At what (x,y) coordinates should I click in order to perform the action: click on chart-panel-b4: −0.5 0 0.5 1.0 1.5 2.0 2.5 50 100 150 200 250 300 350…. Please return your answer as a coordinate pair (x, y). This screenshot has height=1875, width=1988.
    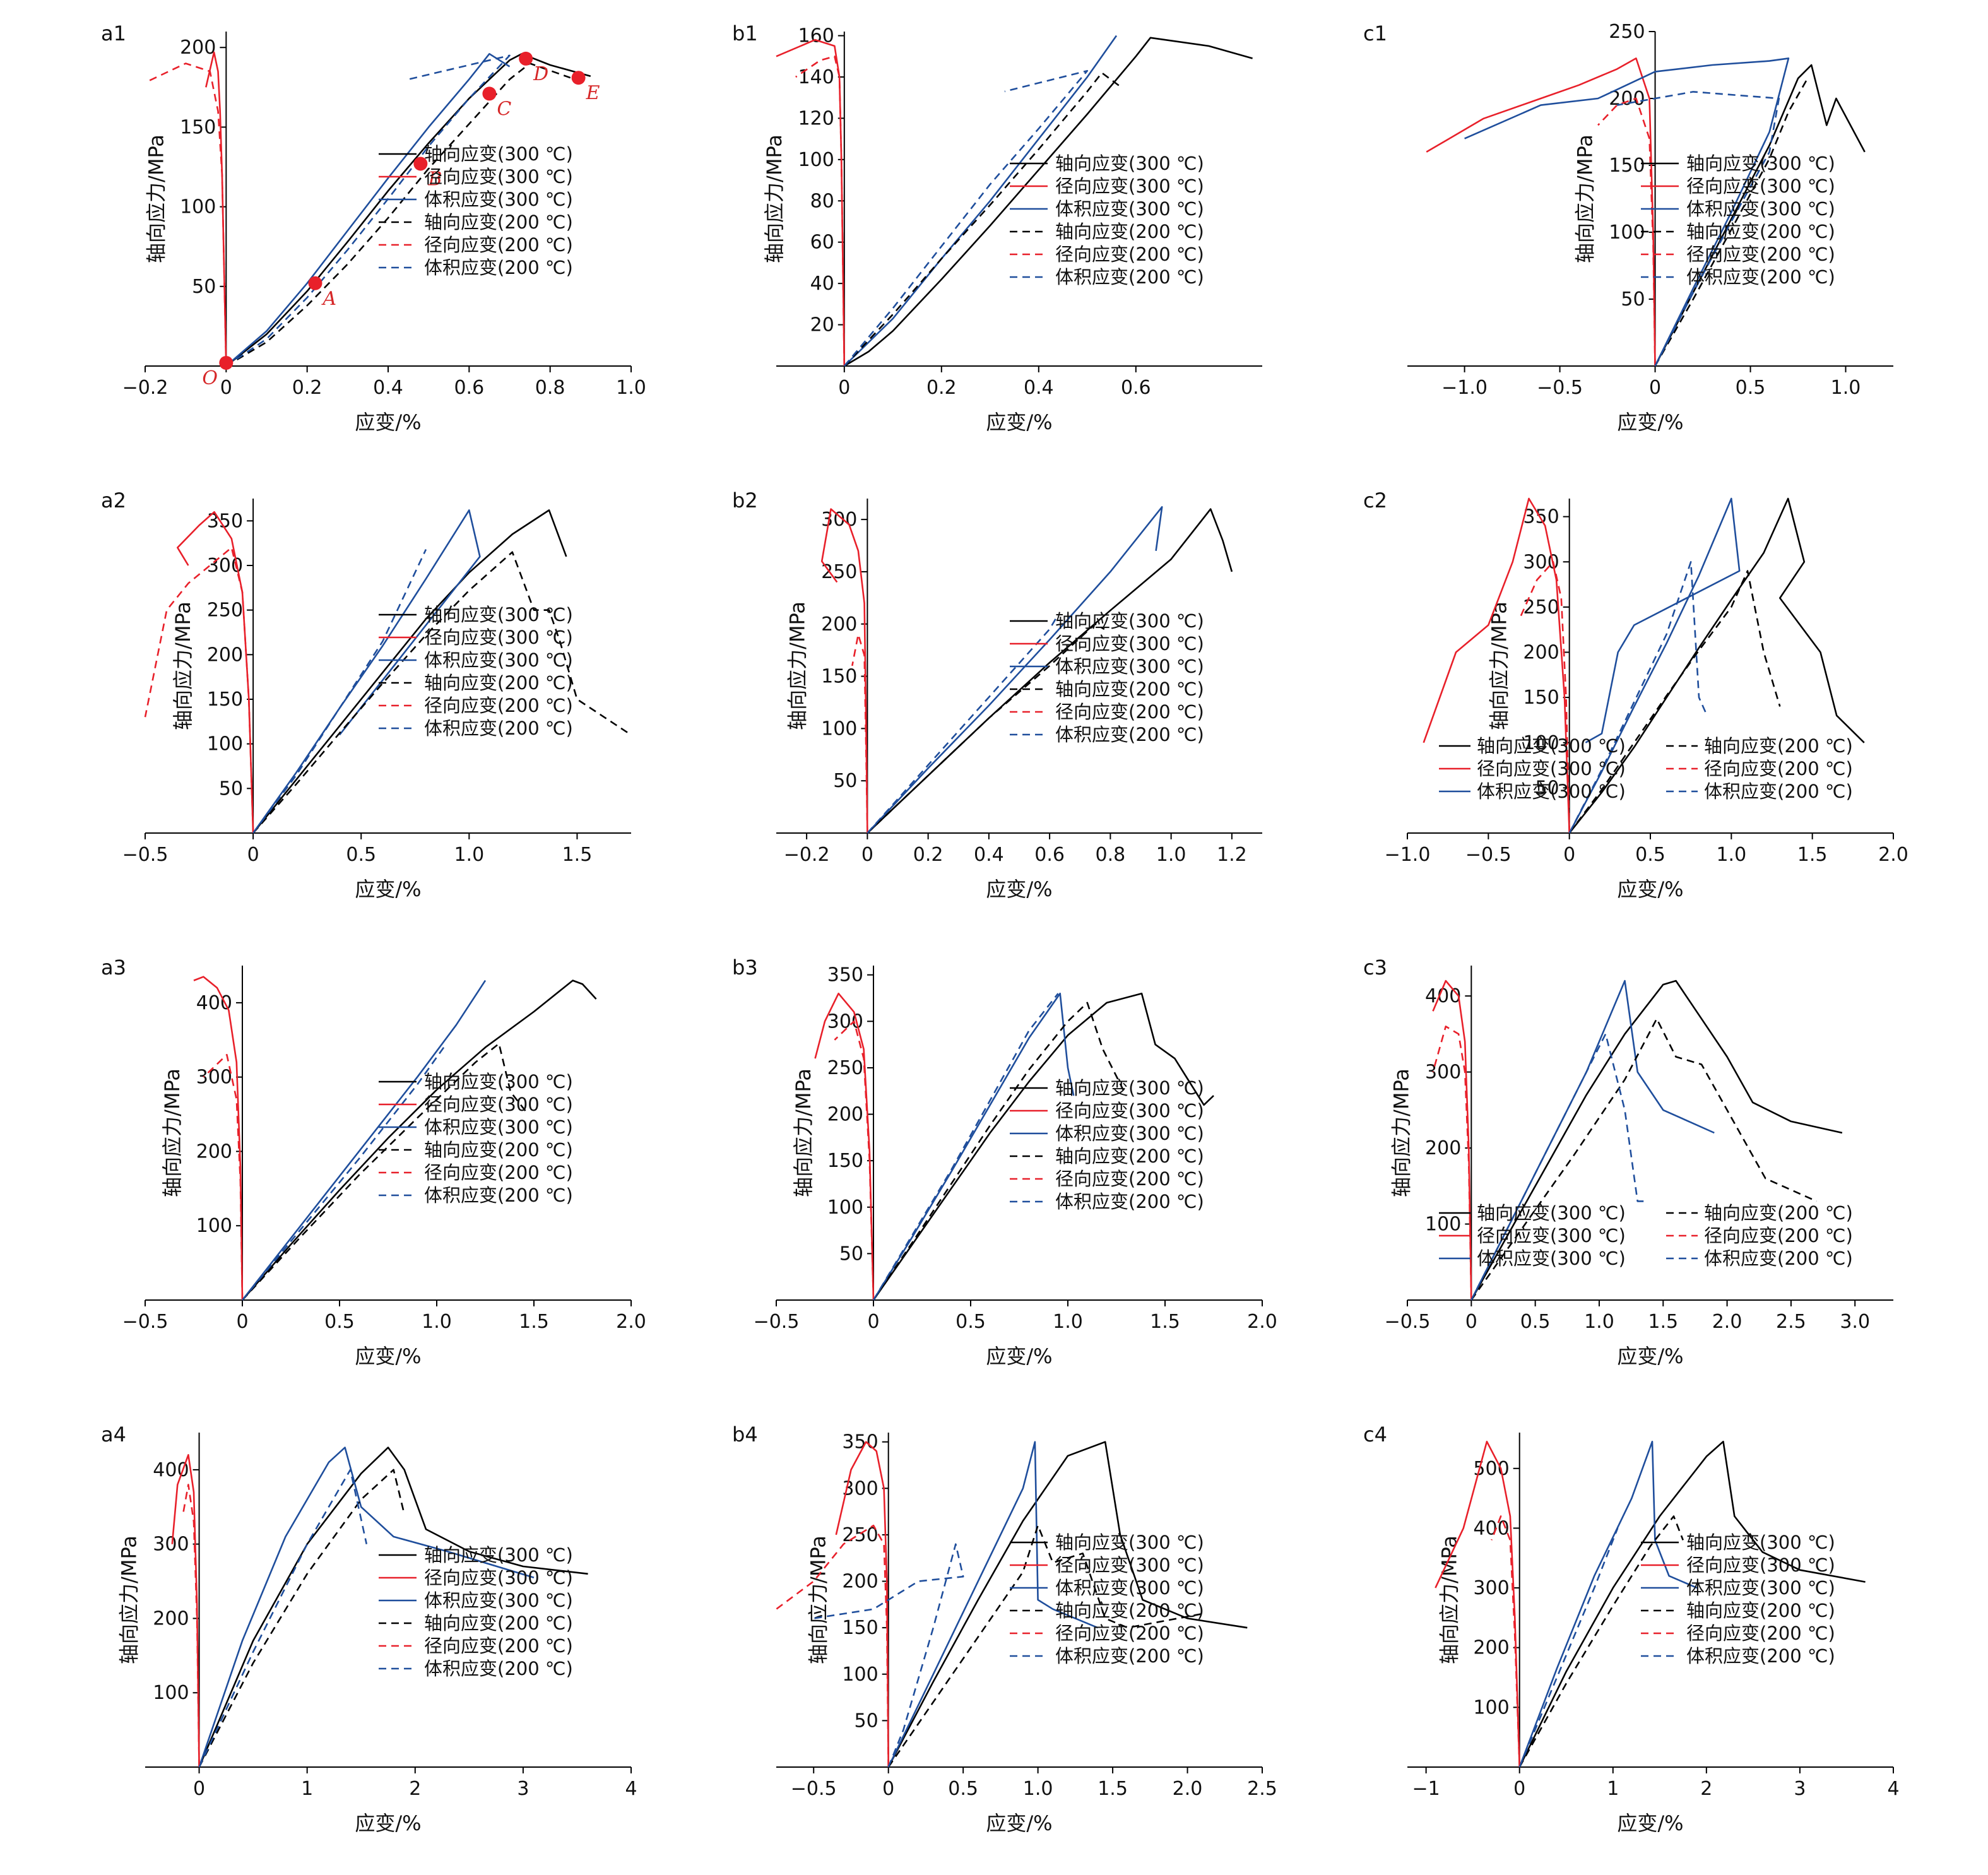
    Looking at the image, I should click on (978, 1634).